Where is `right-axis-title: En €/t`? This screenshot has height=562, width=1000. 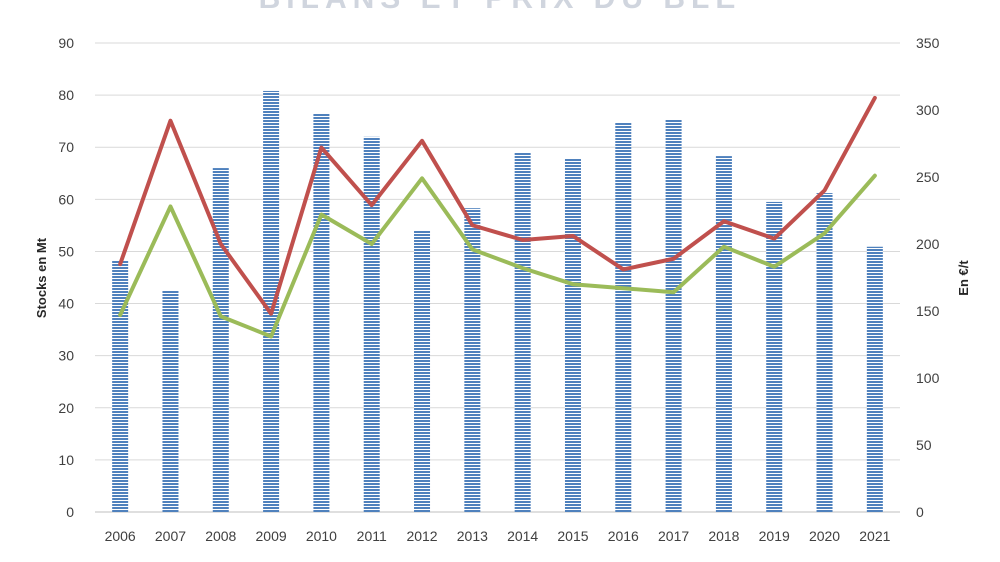
right-axis-title: En €/t is located at coordinates (963, 278).